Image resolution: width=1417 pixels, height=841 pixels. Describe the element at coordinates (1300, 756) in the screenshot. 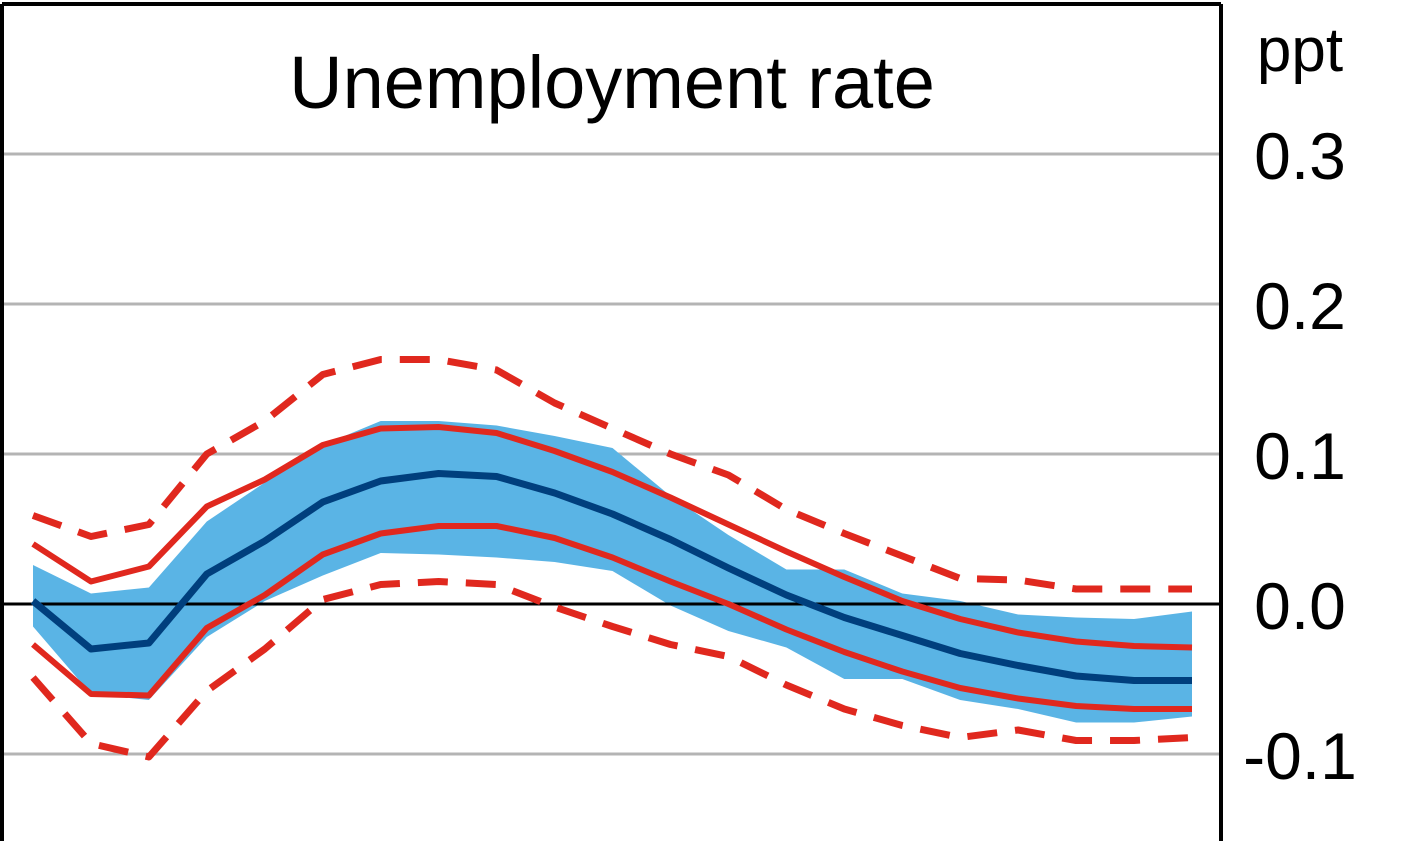

I see `y-tick-label: -0.1` at that location.